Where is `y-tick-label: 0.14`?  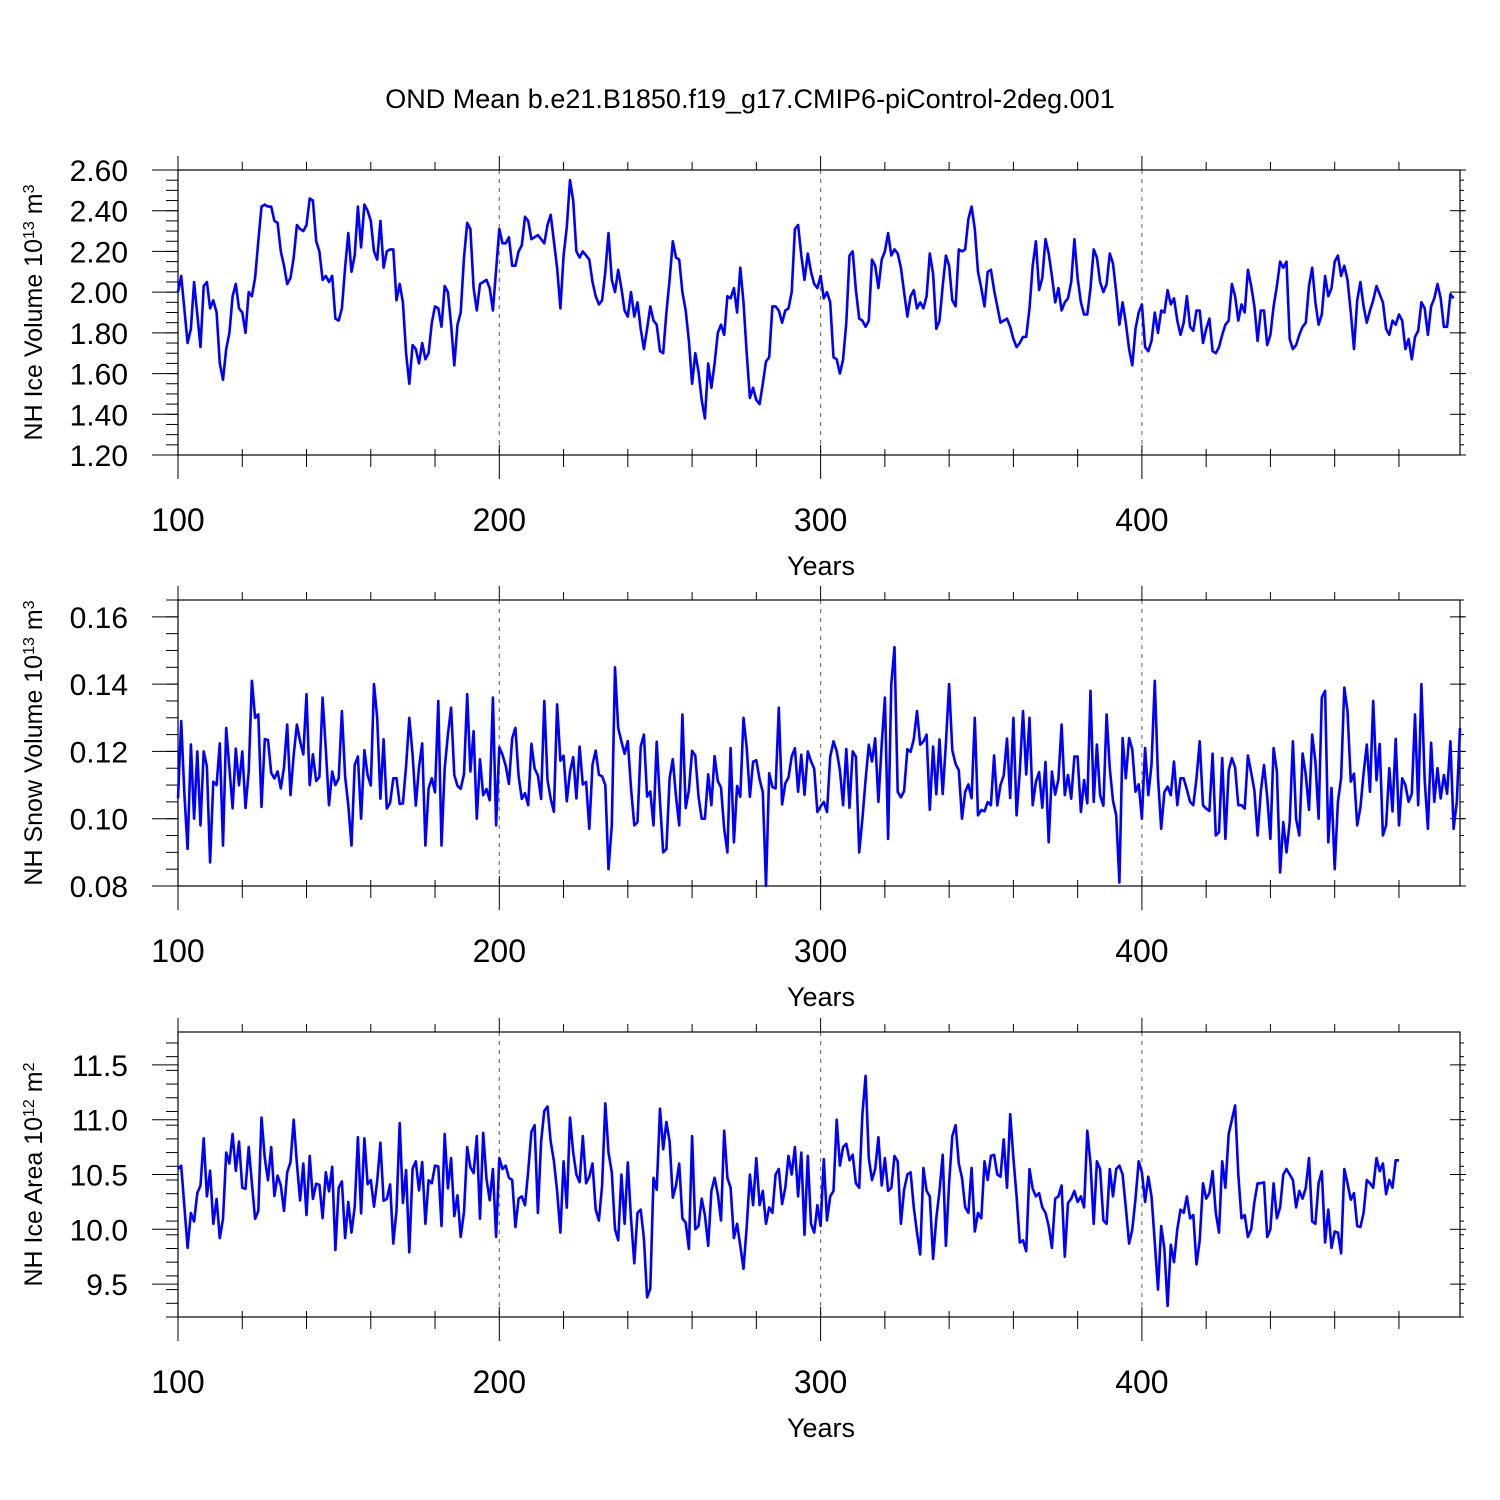
y-tick-label: 0.14 is located at coordinates (99, 685).